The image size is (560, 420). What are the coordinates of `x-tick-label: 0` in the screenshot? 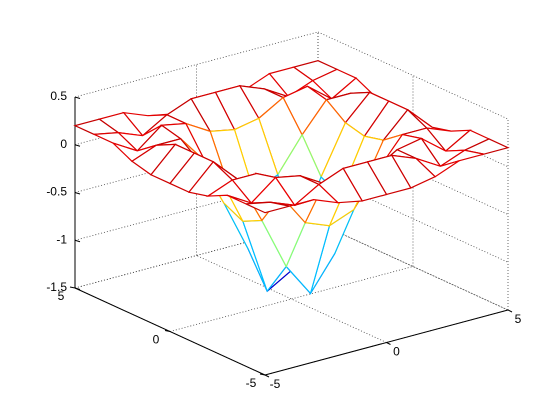 It's located at (396, 352).